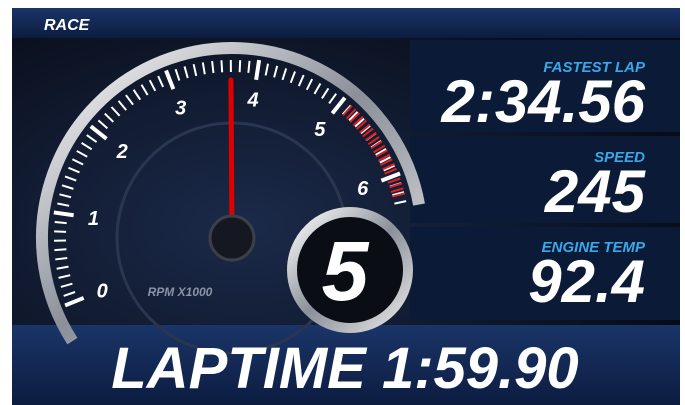 This screenshot has width=685, height=405. I want to click on unit-label: RPM X1000, so click(180, 292).